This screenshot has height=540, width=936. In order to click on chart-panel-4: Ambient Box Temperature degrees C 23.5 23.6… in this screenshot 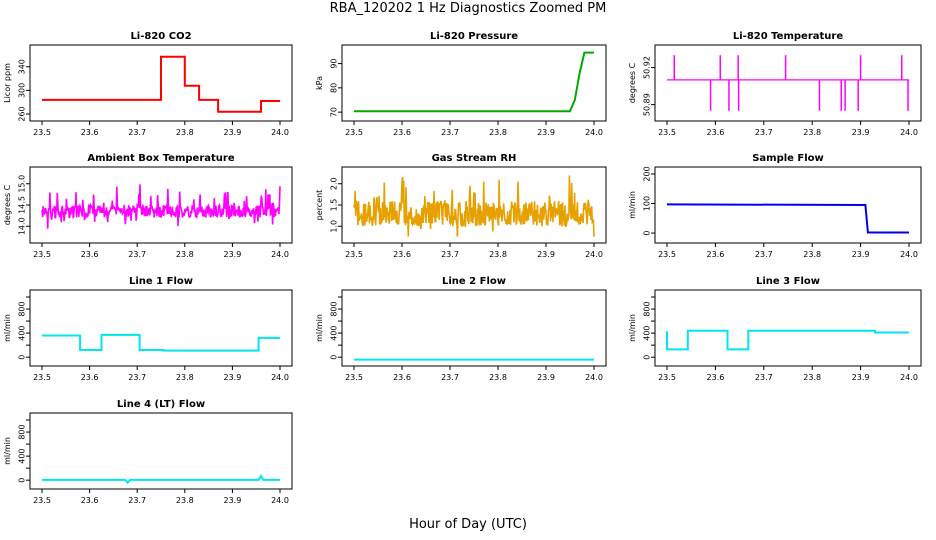, I will do `click(148, 206)`.